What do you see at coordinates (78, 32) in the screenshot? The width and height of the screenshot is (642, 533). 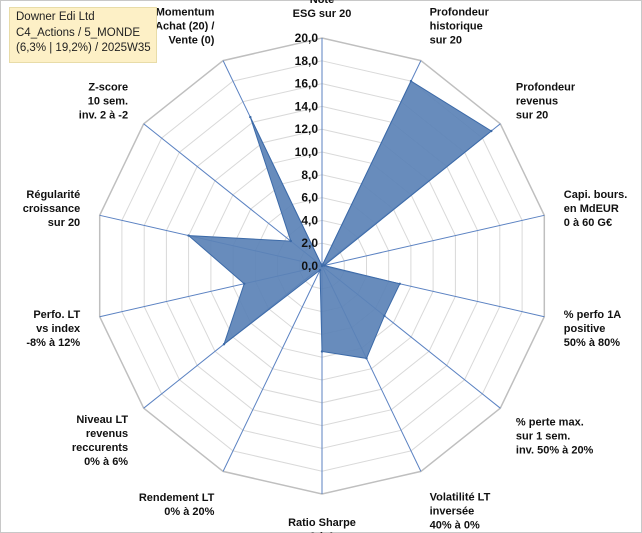 I see `portfolio-category: C4_Actions / 5_MONDE` at bounding box center [78, 32].